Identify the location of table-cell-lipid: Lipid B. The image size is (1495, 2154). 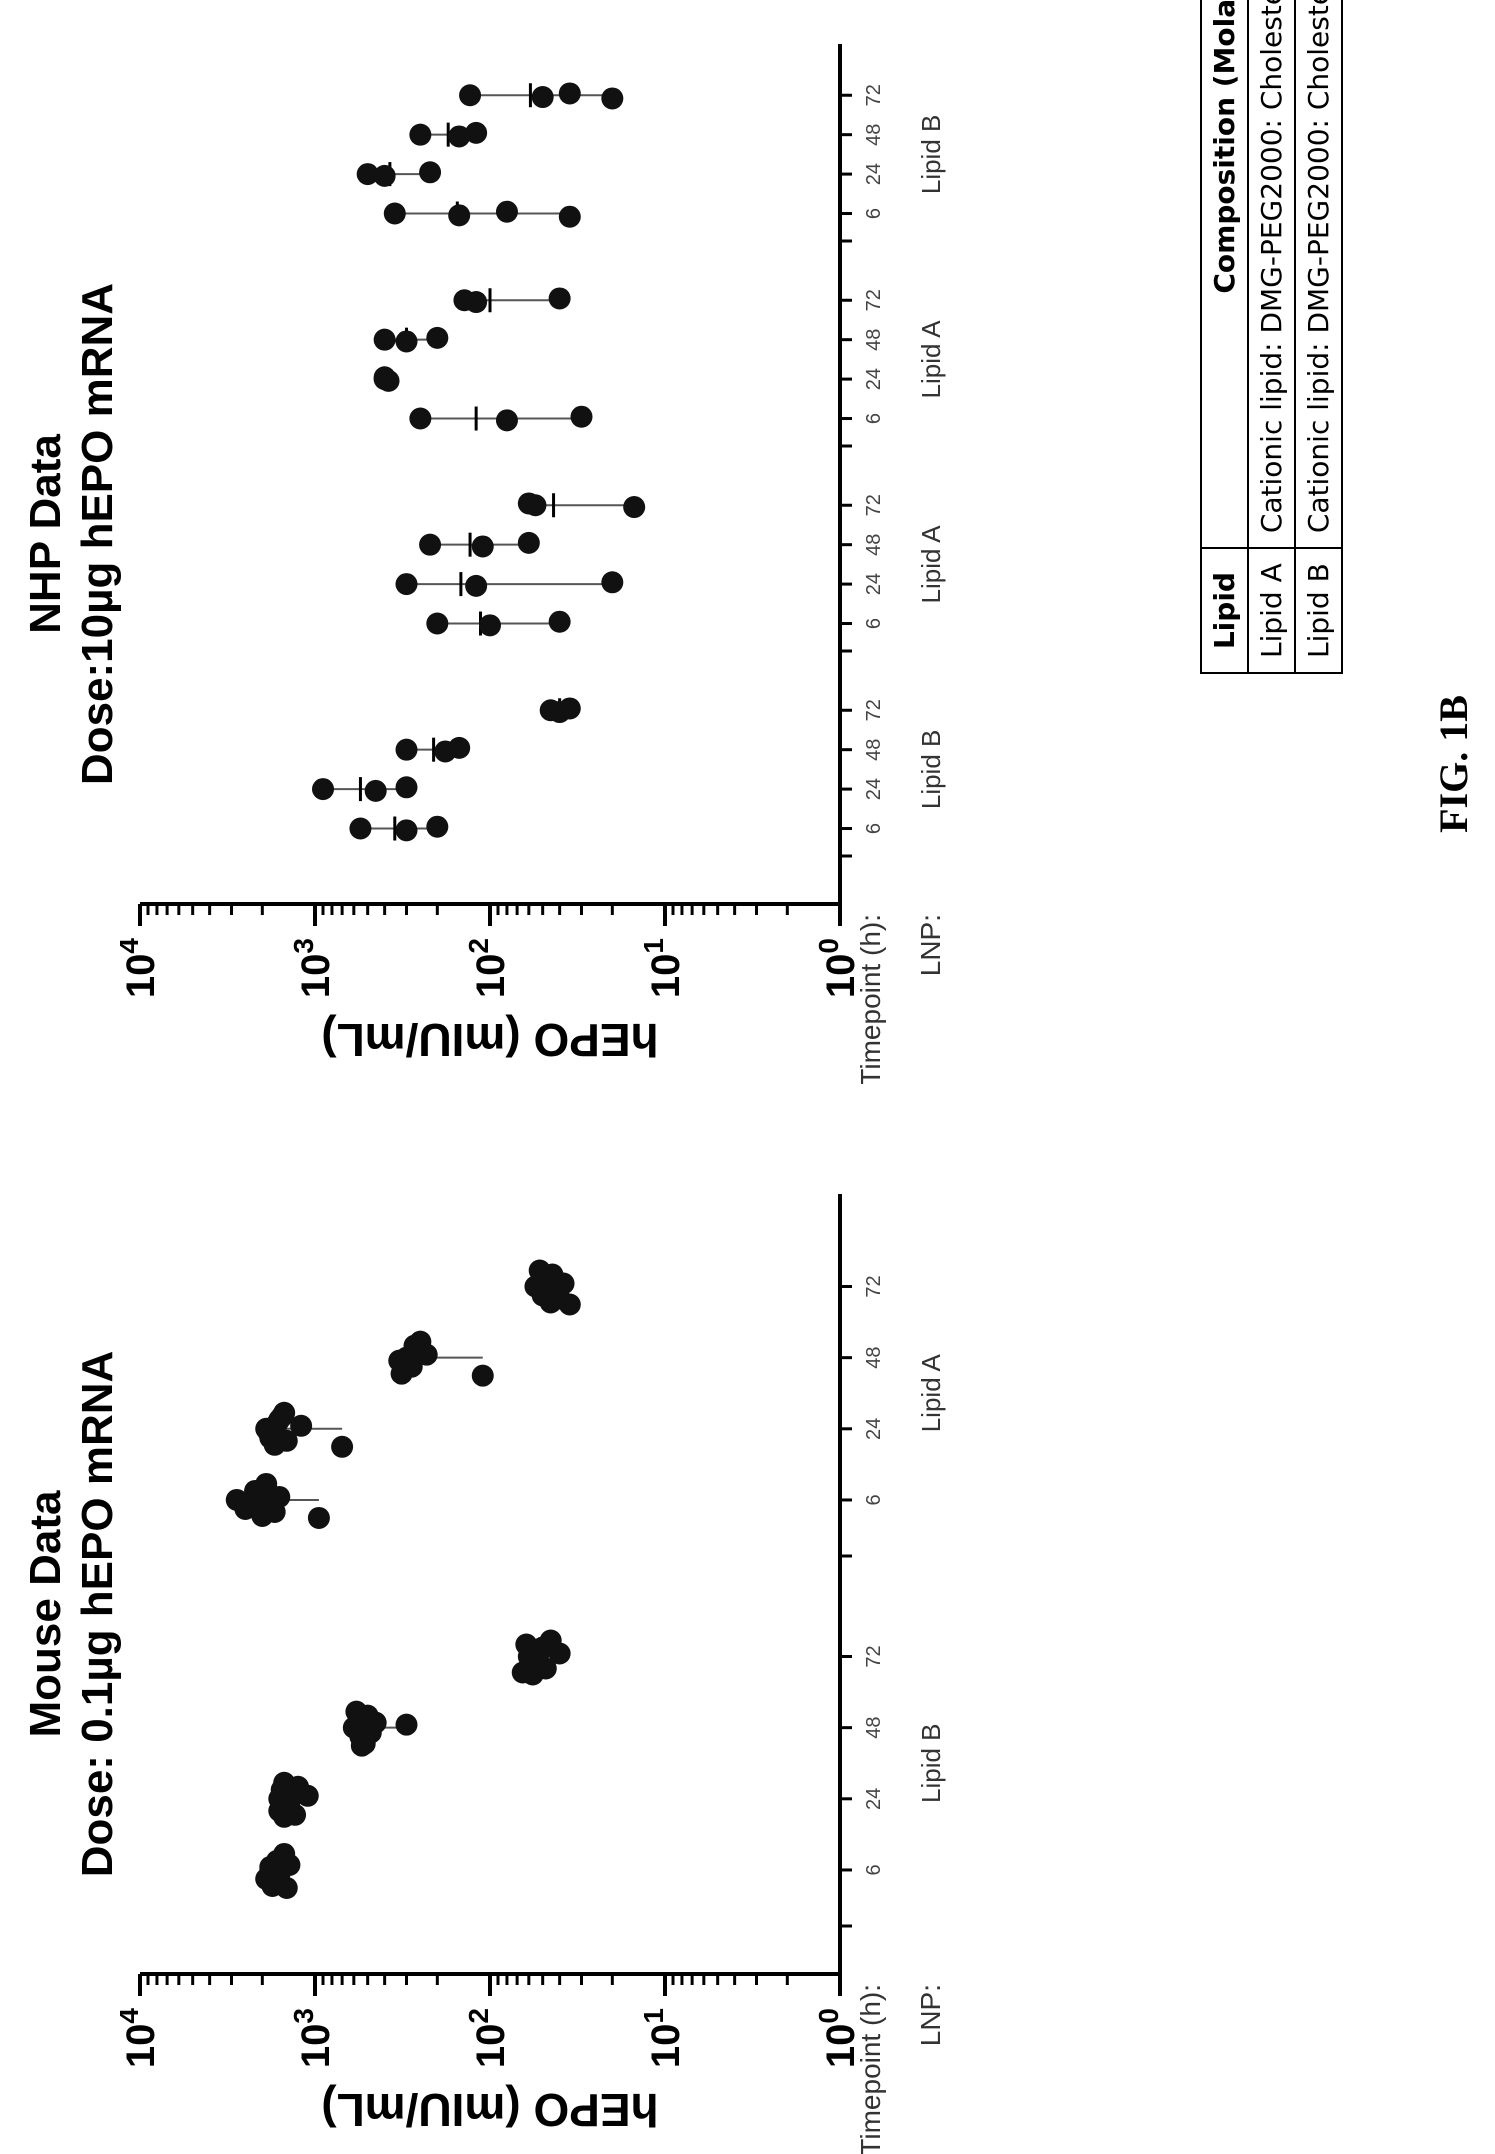
(1318, 610).